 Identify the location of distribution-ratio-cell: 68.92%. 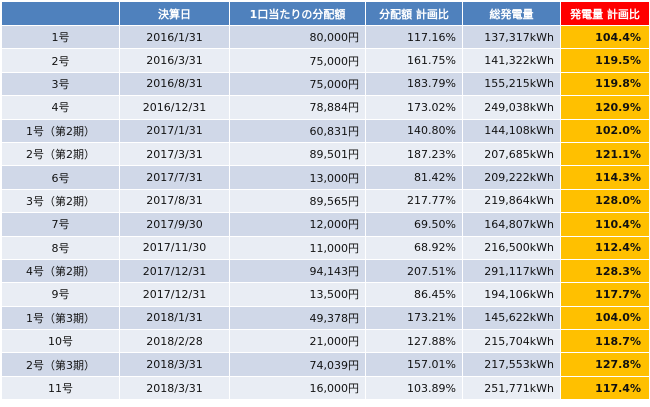
(414, 247).